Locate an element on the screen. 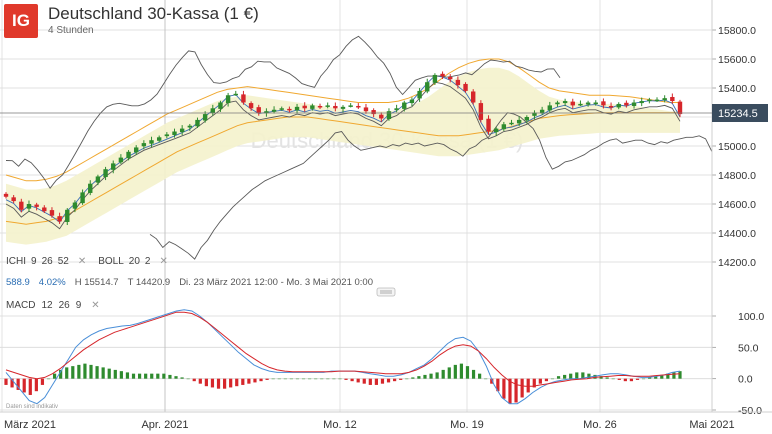  macd-indicator: MACD 12 26 9 ✕ is located at coordinates (53, 305).